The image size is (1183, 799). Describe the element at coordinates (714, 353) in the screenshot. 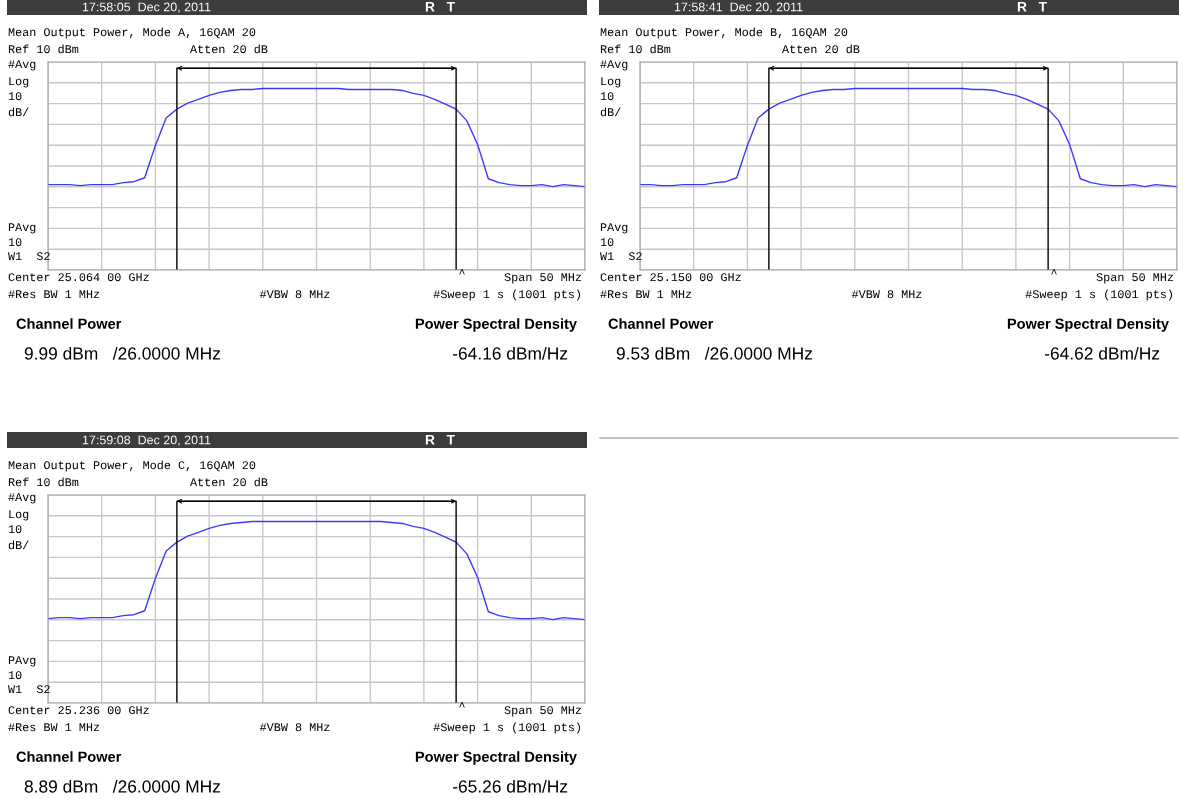

I see `text: 9.53 dBm /26.0000 MHz` at that location.